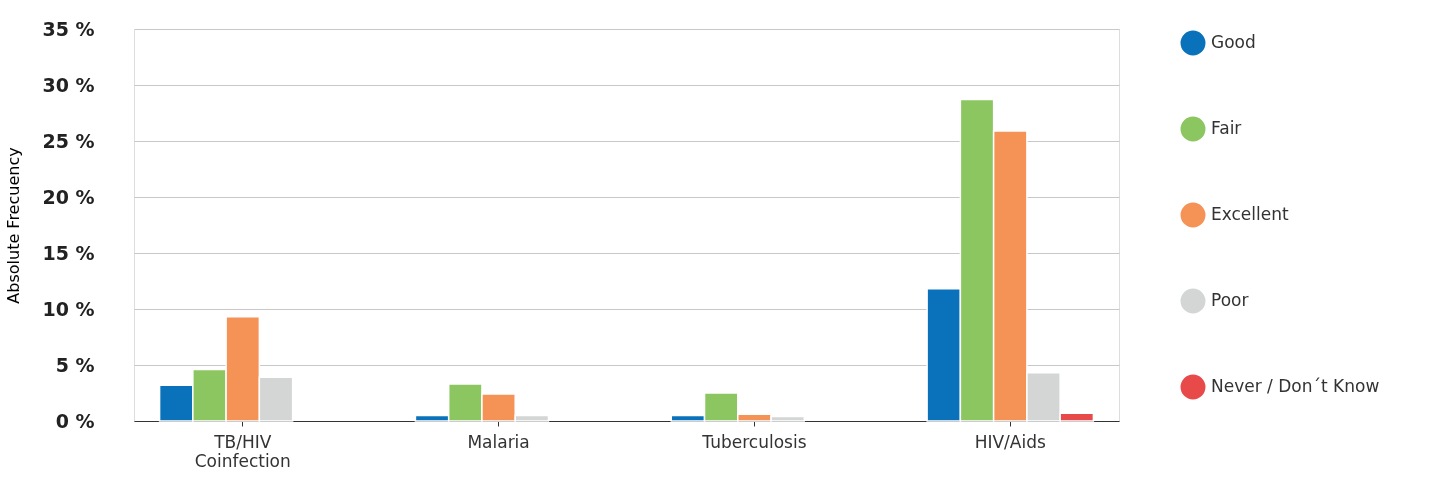 Image resolution: width=1450 pixels, height=489 pixels. What do you see at coordinates (14, 225) in the screenshot?
I see `y-axis-title: Absolute Frecuency` at bounding box center [14, 225].